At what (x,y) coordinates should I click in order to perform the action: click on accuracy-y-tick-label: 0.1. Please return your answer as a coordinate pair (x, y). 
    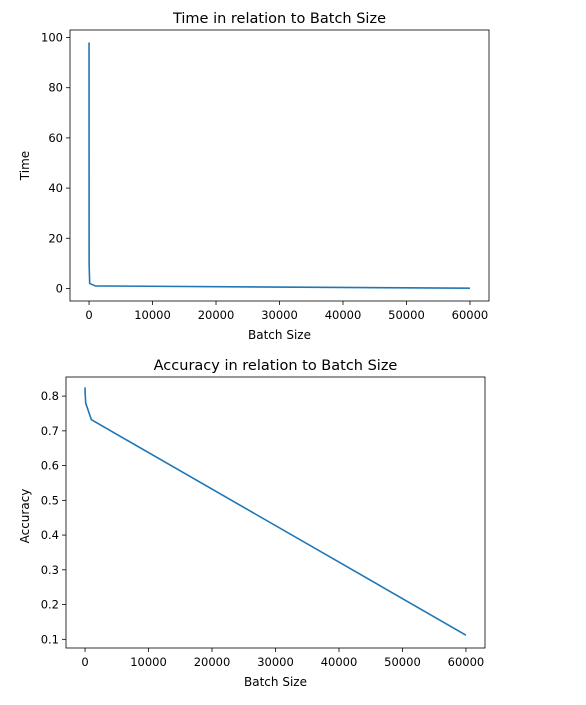
    Looking at the image, I should click on (50, 639).